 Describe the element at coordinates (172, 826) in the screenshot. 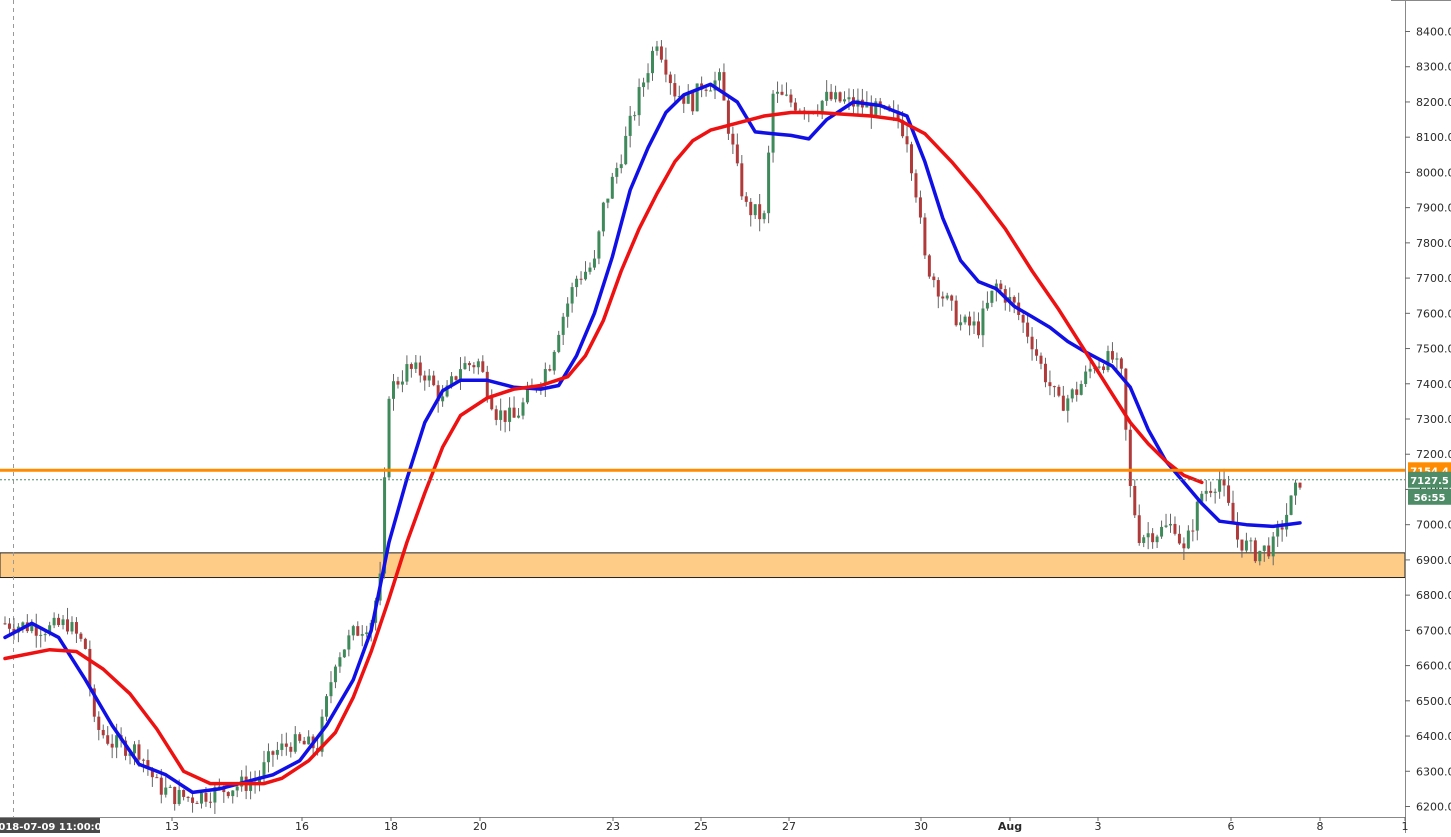

I see `x-tick-label: 13` at that location.